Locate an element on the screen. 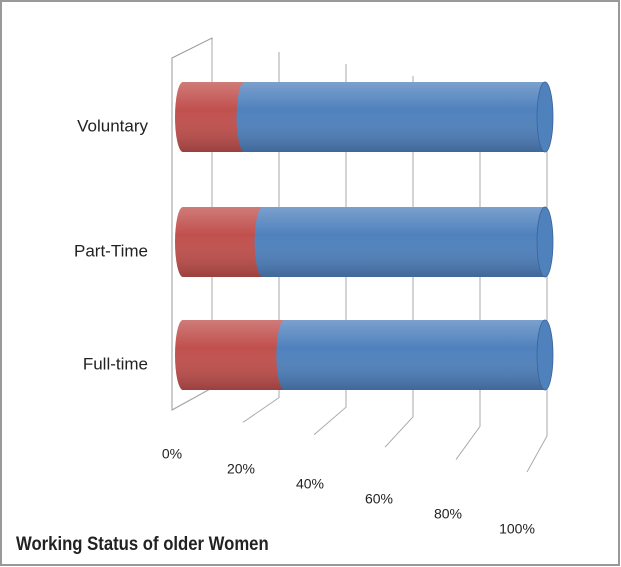  y-tick-label: Part-Time is located at coordinates (111, 250).